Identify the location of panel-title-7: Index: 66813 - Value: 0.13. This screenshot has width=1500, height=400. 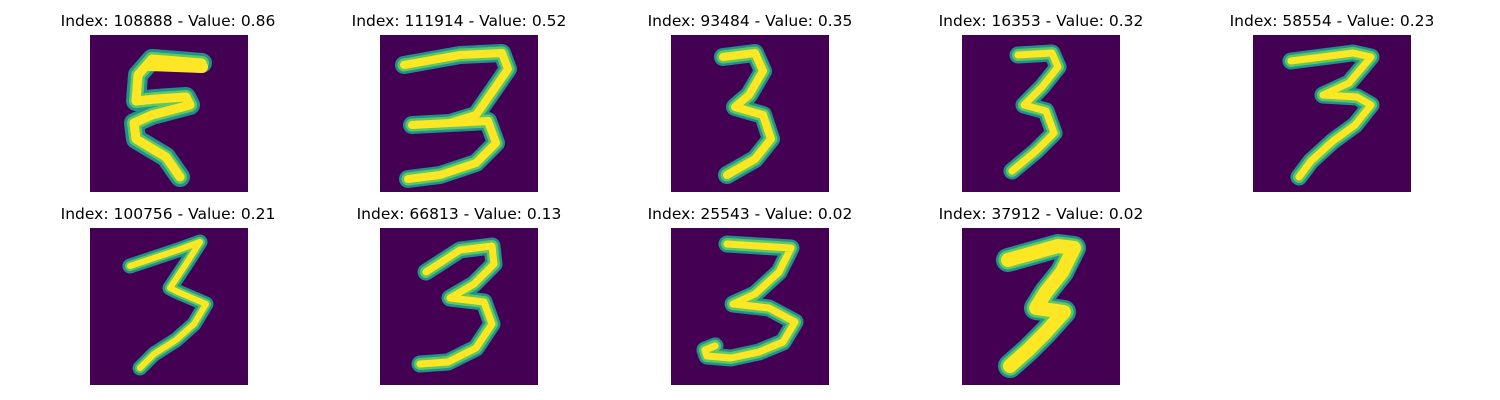
(459, 214).